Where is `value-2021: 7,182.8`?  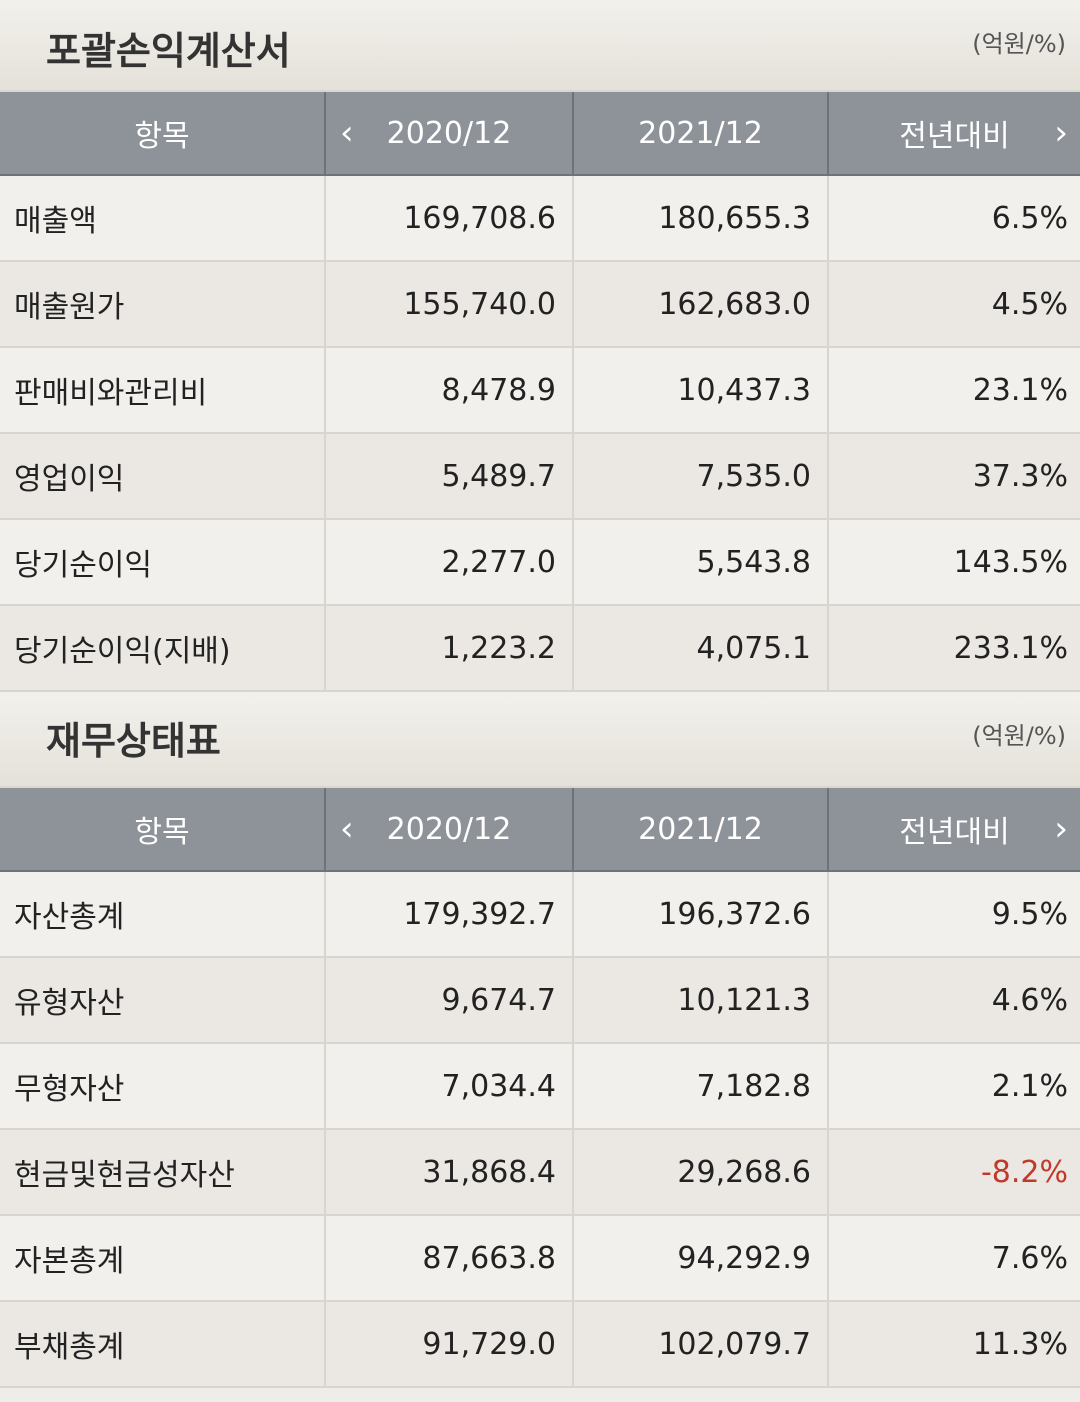 value-2021: 7,182.8 is located at coordinates (700, 1086).